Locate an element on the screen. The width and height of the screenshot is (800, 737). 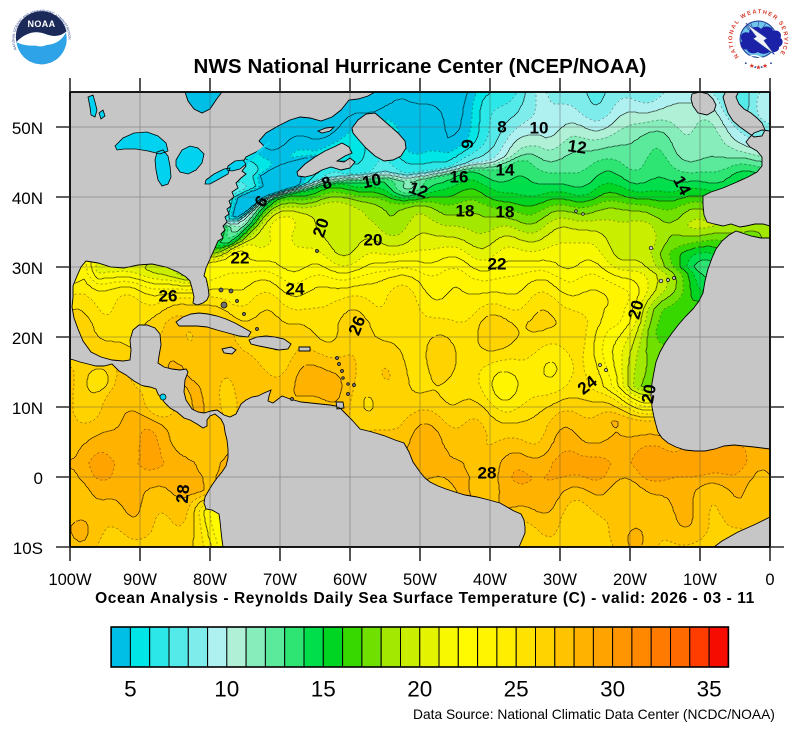
svg-text: 24 is located at coordinates (295, 288).